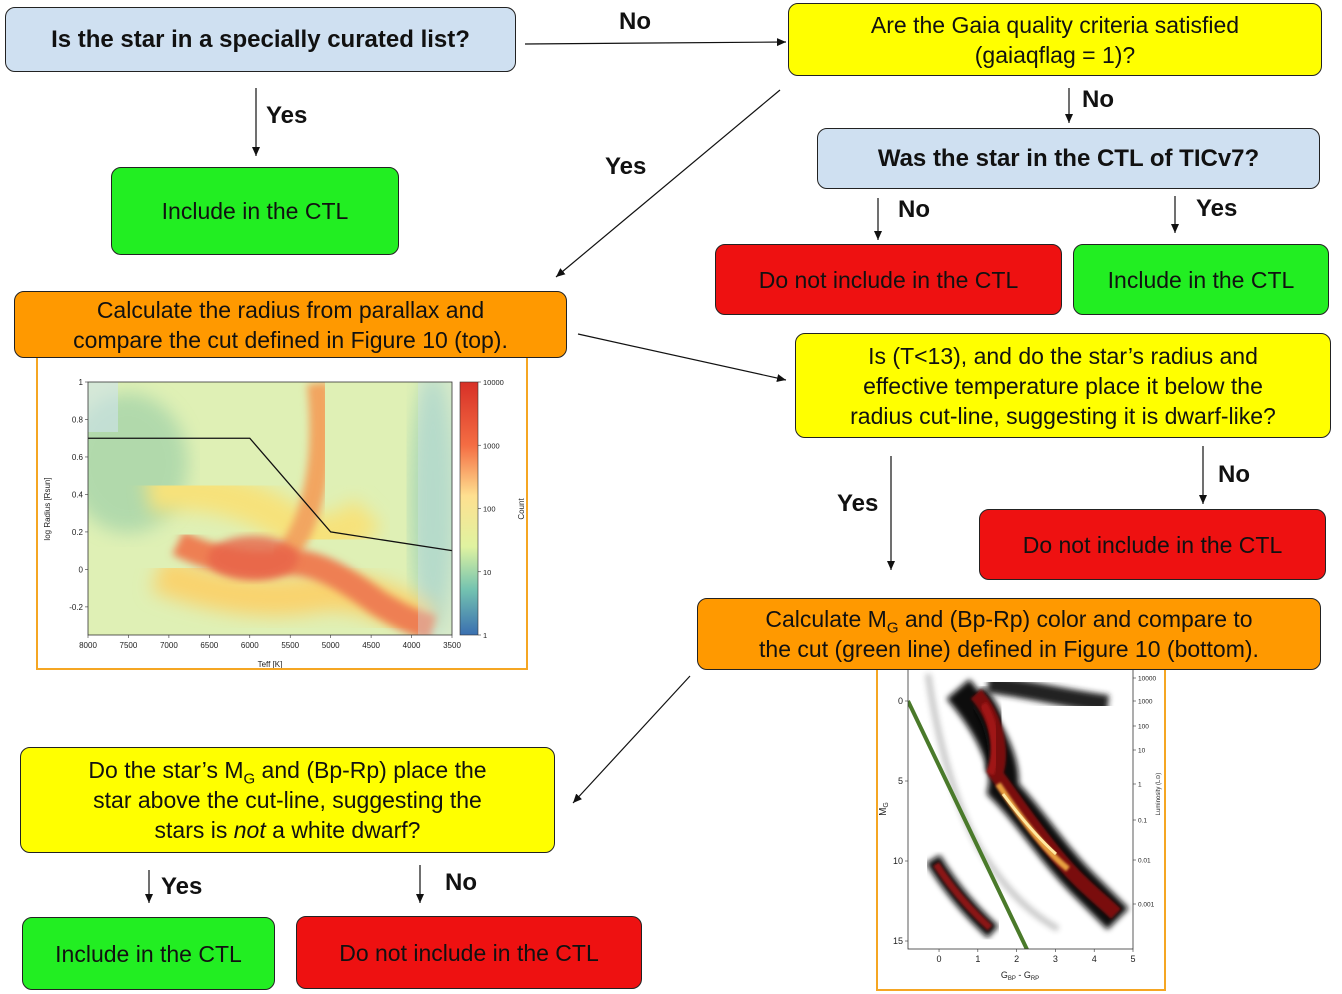 This screenshot has height=994, width=1342. Describe the element at coordinates (1140, 785) in the screenshot. I see `hr-right-tick-4: 1` at that location.